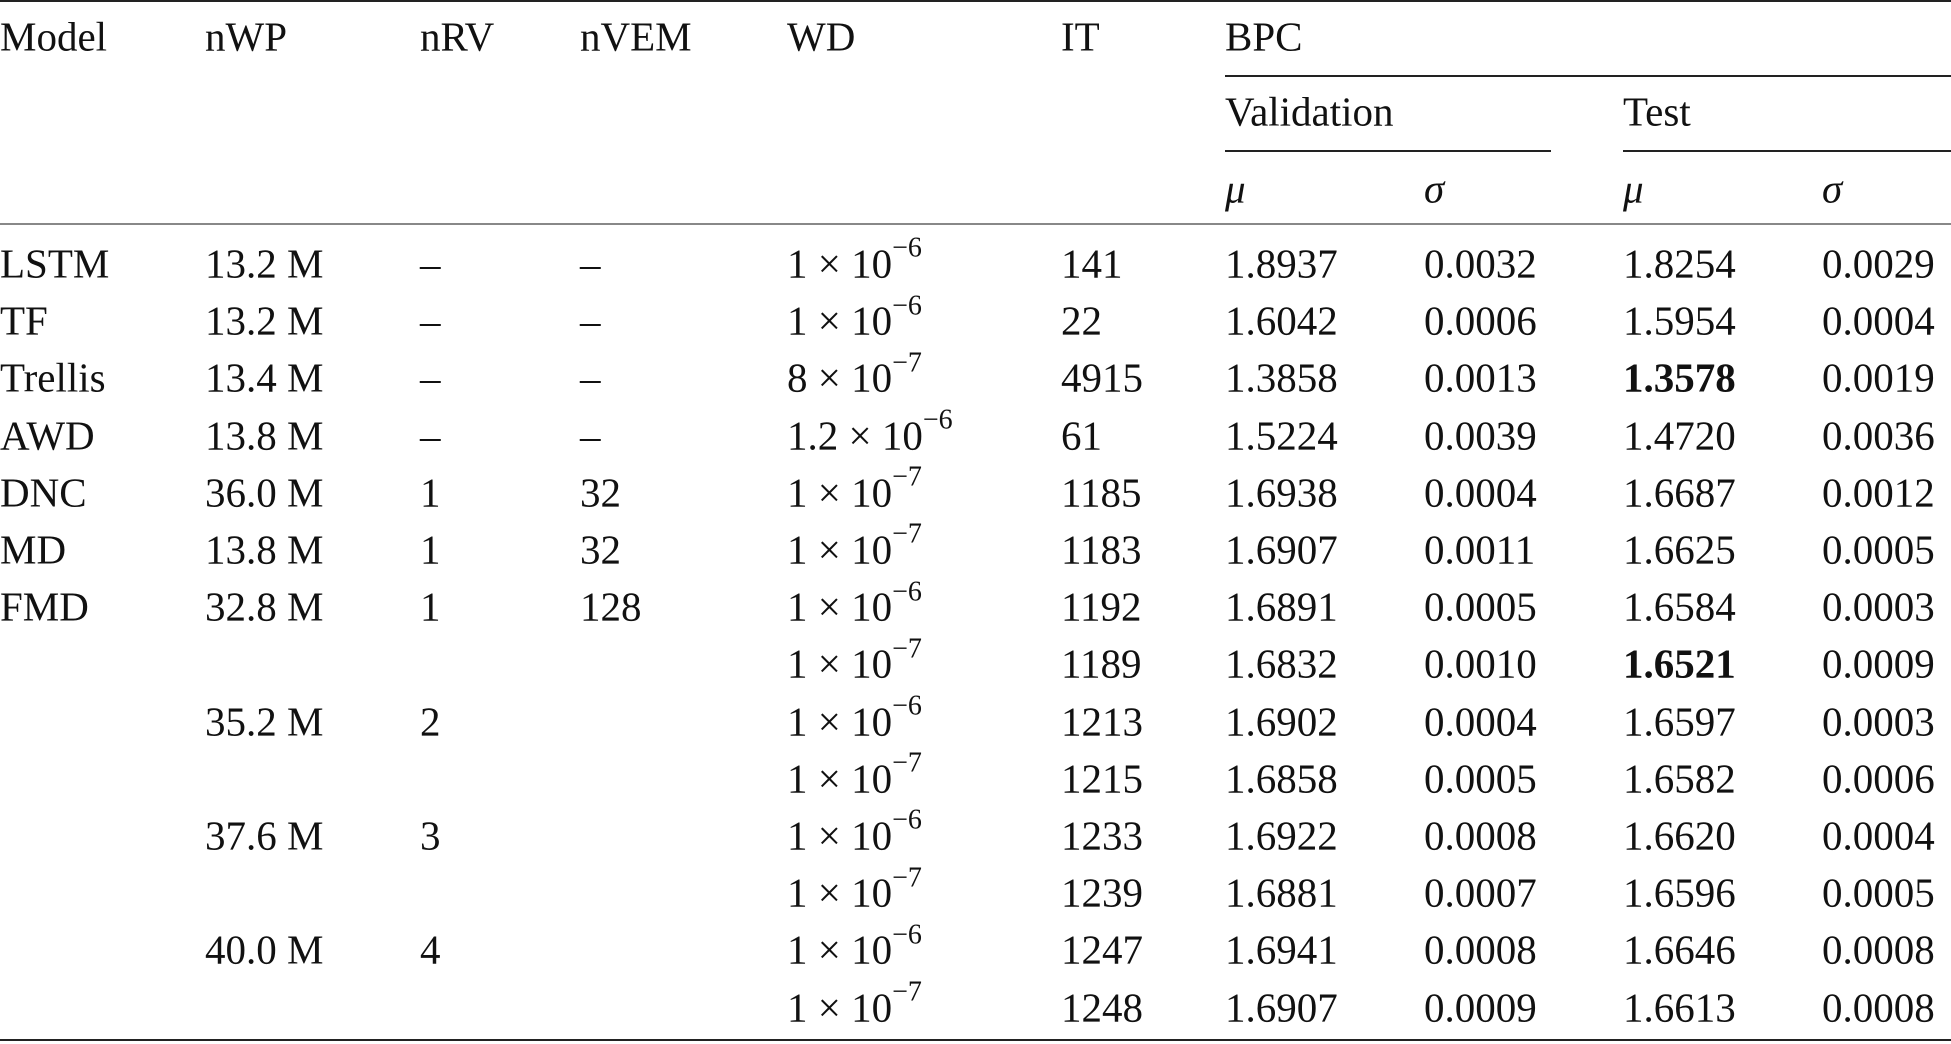 This screenshot has height=1044, width=1951. I want to click on cell-test-sigma: 0.0012, so click(1878, 492).